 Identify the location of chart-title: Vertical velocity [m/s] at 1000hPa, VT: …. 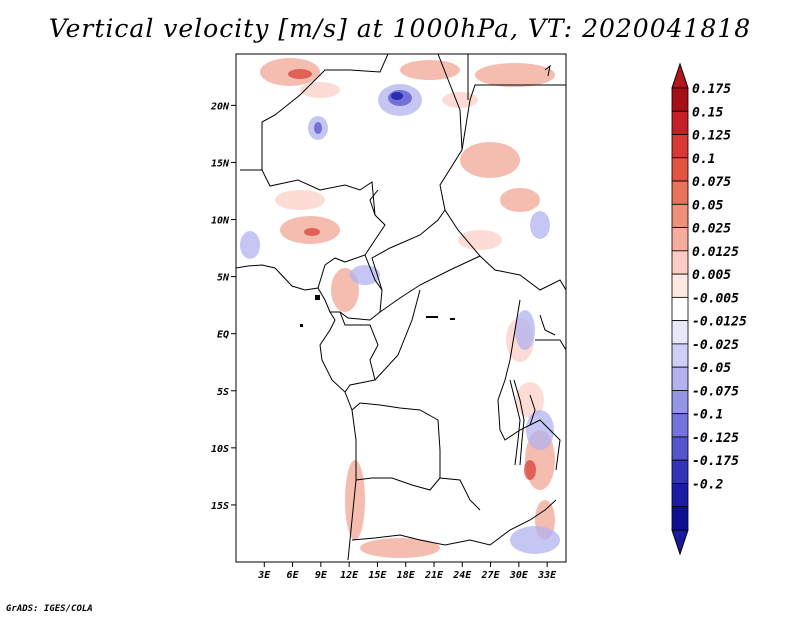
(400, 28).